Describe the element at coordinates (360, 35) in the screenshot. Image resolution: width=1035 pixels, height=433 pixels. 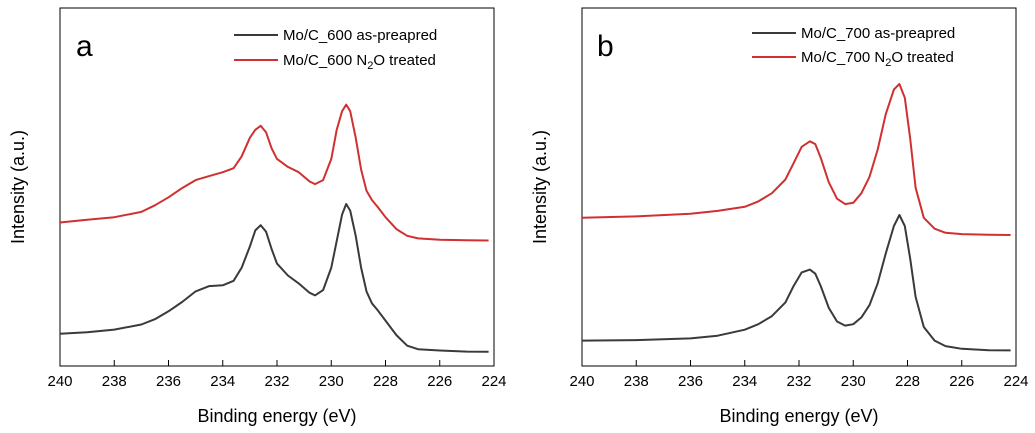
I see `legend-entry-series-1: Mo/C_600 as-preapred` at that location.